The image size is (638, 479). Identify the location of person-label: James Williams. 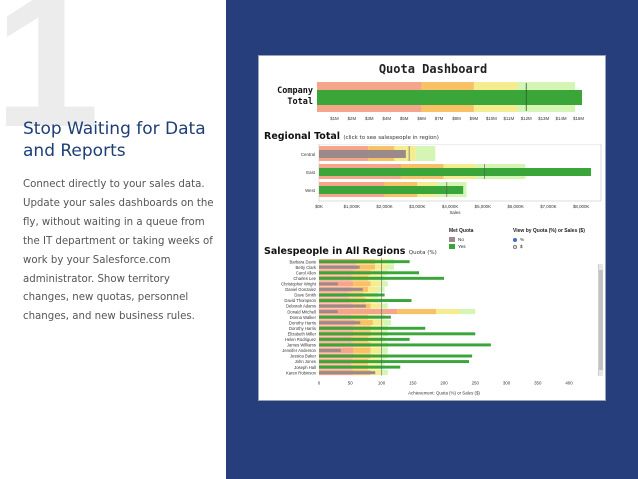
(301, 345).